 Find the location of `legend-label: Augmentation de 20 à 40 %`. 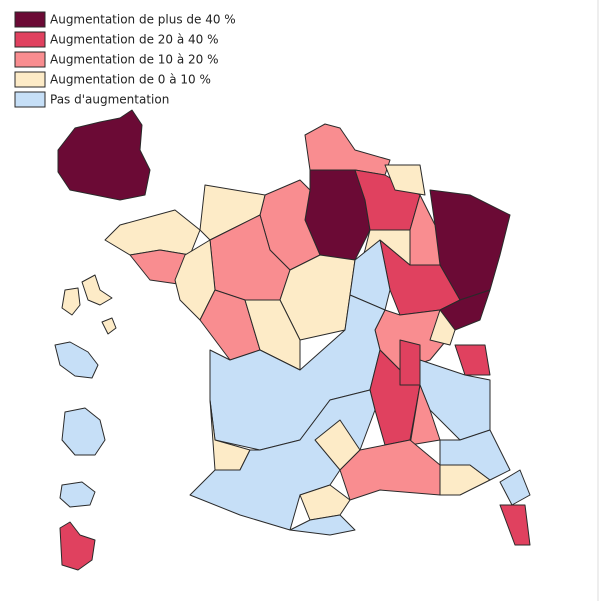

legend-label: Augmentation de 20 à 40 % is located at coordinates (134, 40).